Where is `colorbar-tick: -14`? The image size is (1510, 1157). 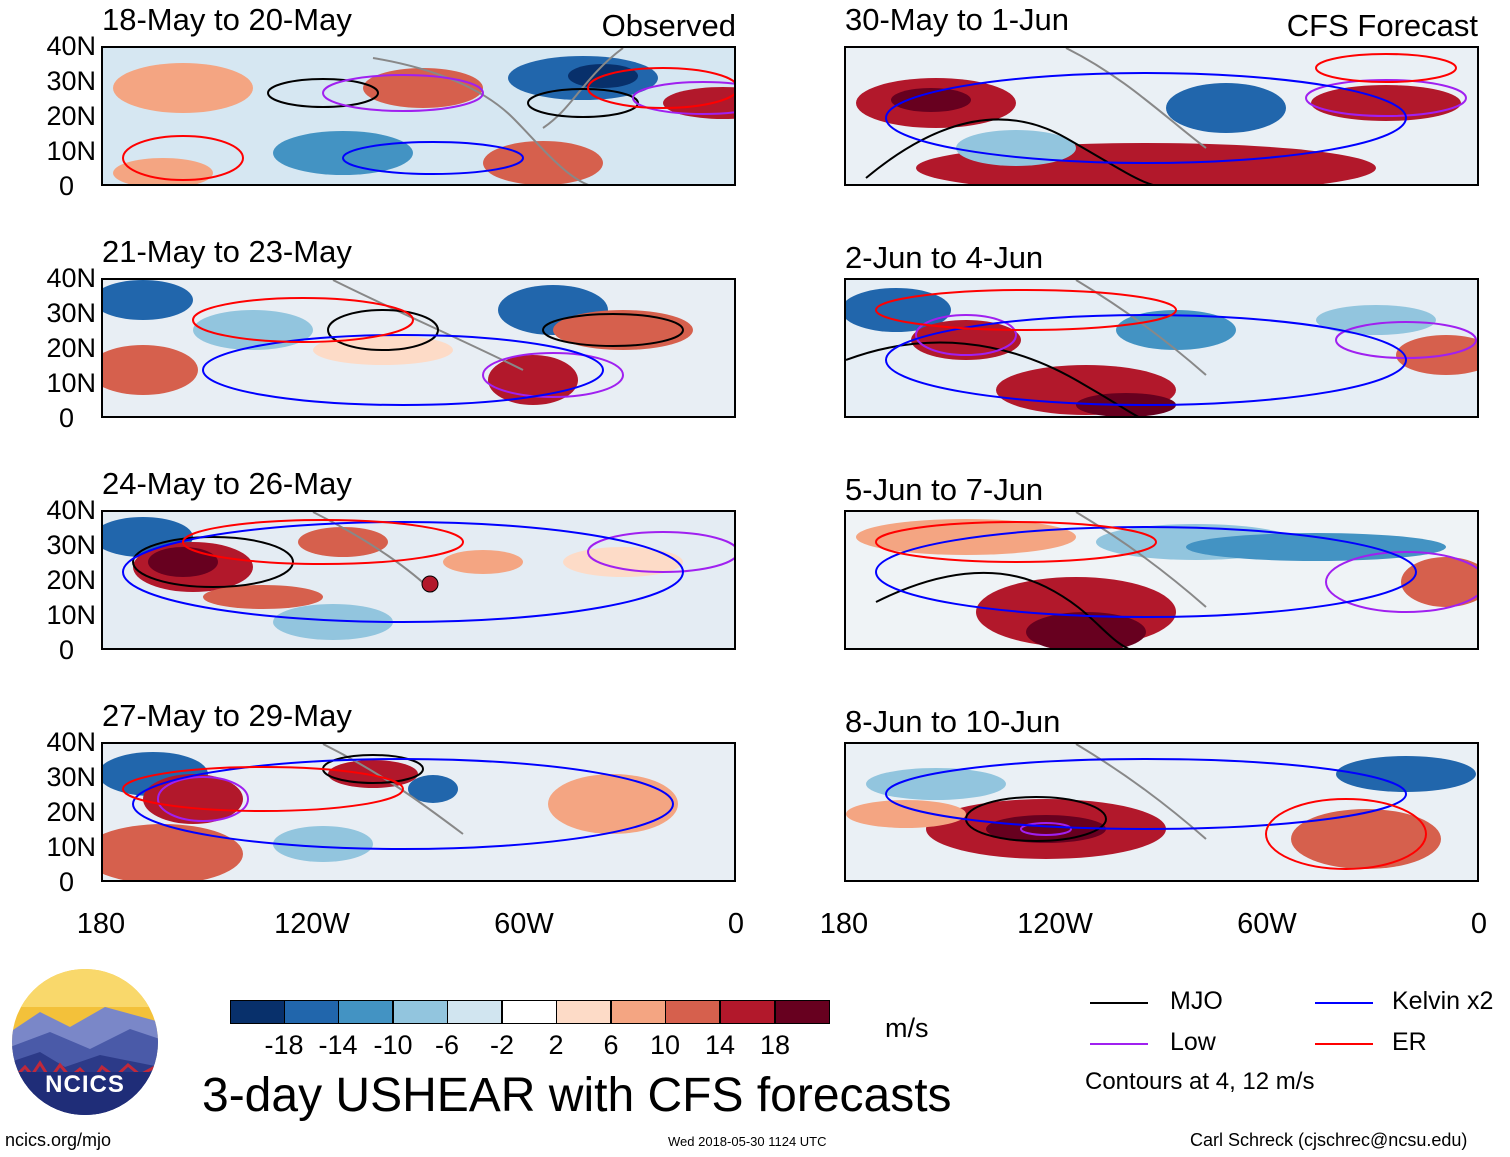
colorbar-tick: -14 is located at coordinates (338, 1045).